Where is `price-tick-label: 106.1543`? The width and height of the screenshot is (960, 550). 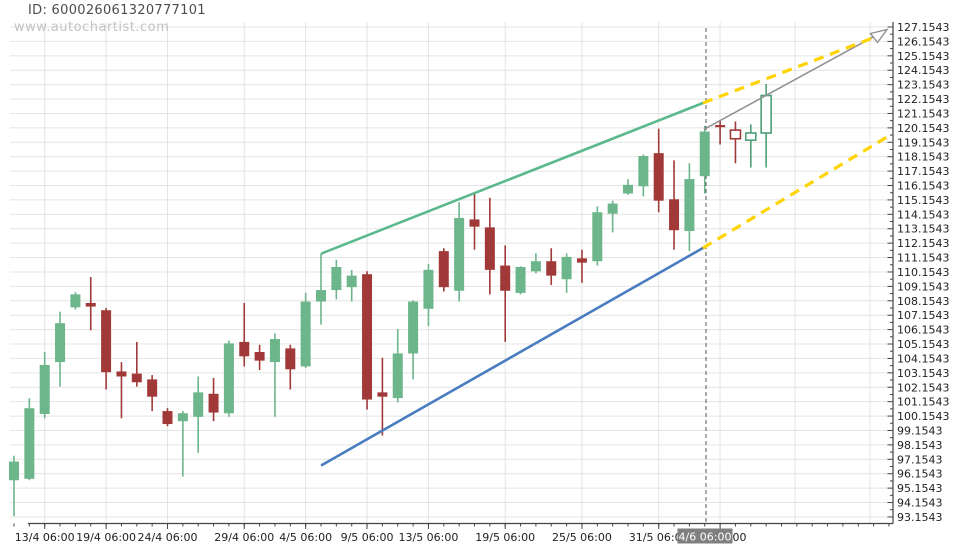
price-tick-label: 106.1543 is located at coordinates (923, 330).